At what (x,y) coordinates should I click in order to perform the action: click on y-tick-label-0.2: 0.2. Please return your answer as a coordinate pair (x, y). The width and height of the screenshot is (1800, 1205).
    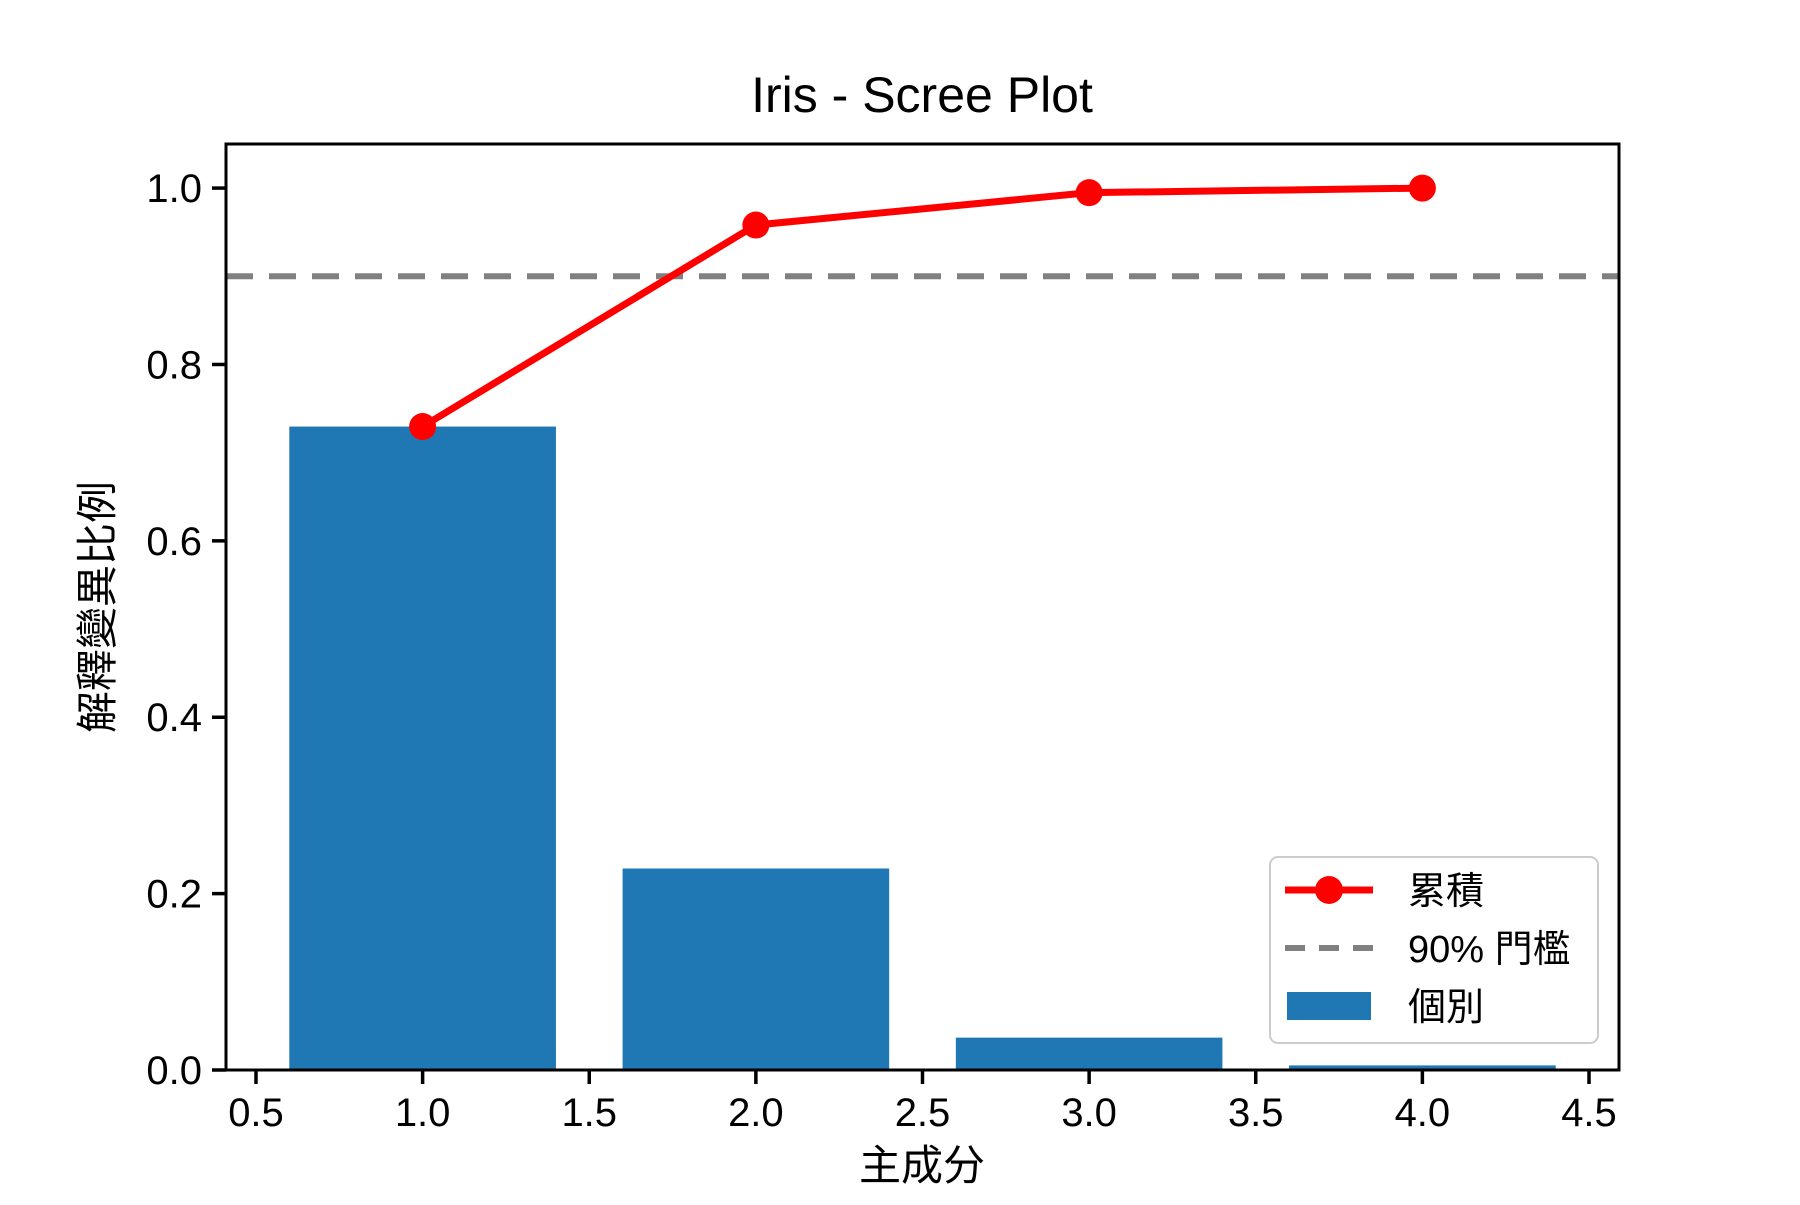
    Looking at the image, I should click on (174, 895).